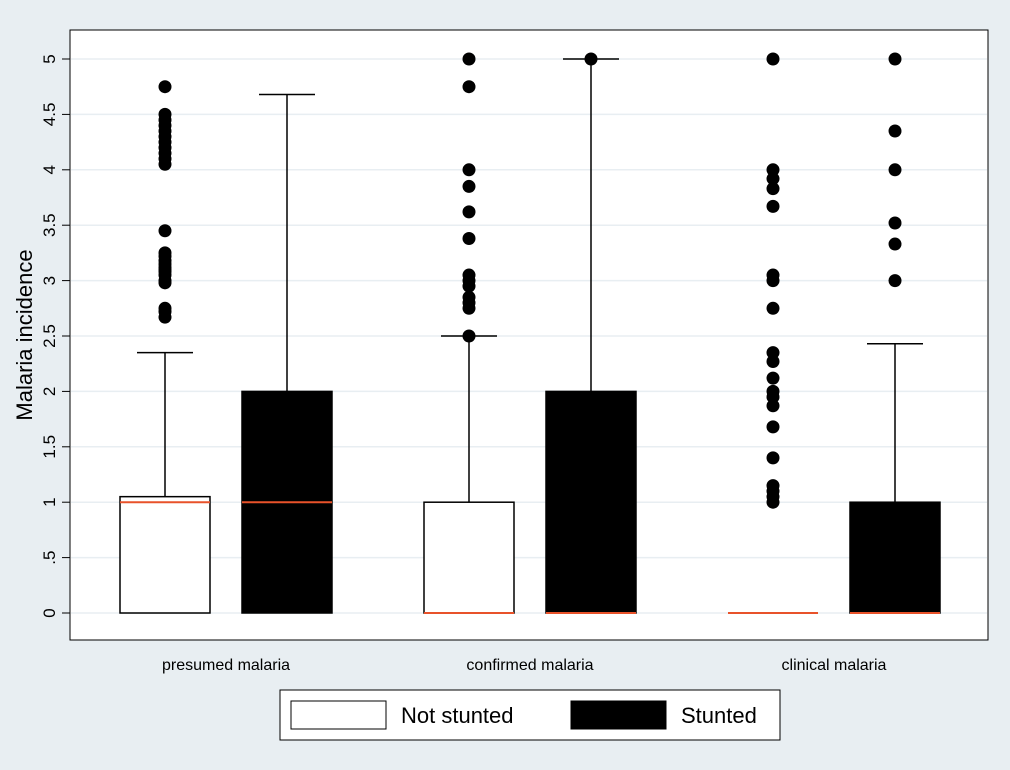 The image size is (1010, 770). I want to click on legend-swatch-not-stunted, so click(338, 715).